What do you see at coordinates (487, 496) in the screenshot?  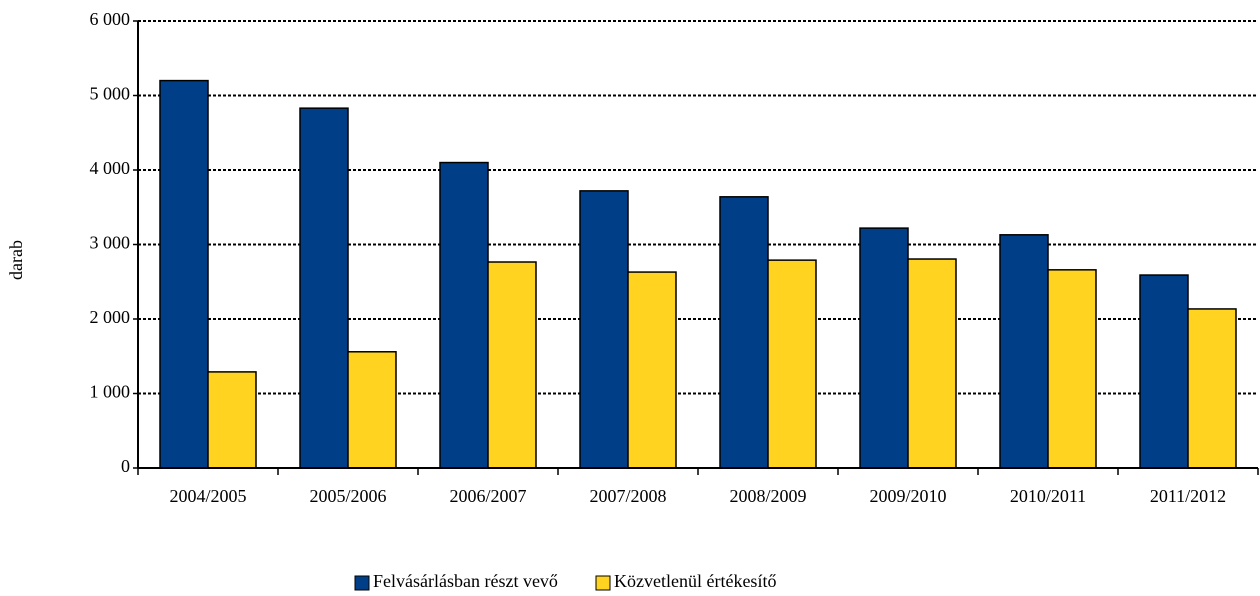 I see `x-tick-label: 2006/2007` at bounding box center [487, 496].